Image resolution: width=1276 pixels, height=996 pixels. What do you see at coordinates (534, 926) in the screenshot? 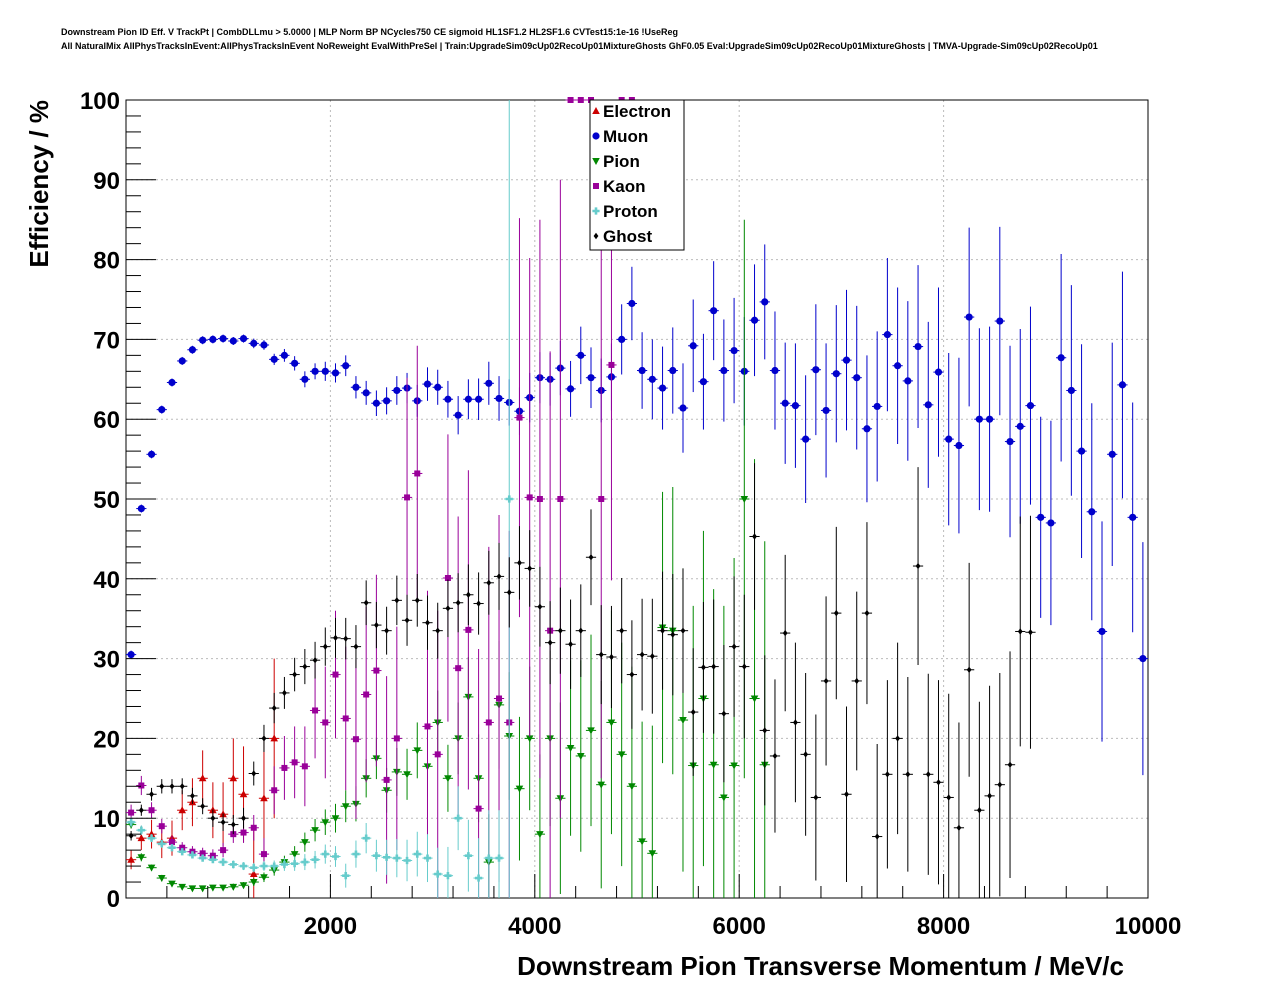
I see `x-tick-label: 4000` at bounding box center [534, 926].